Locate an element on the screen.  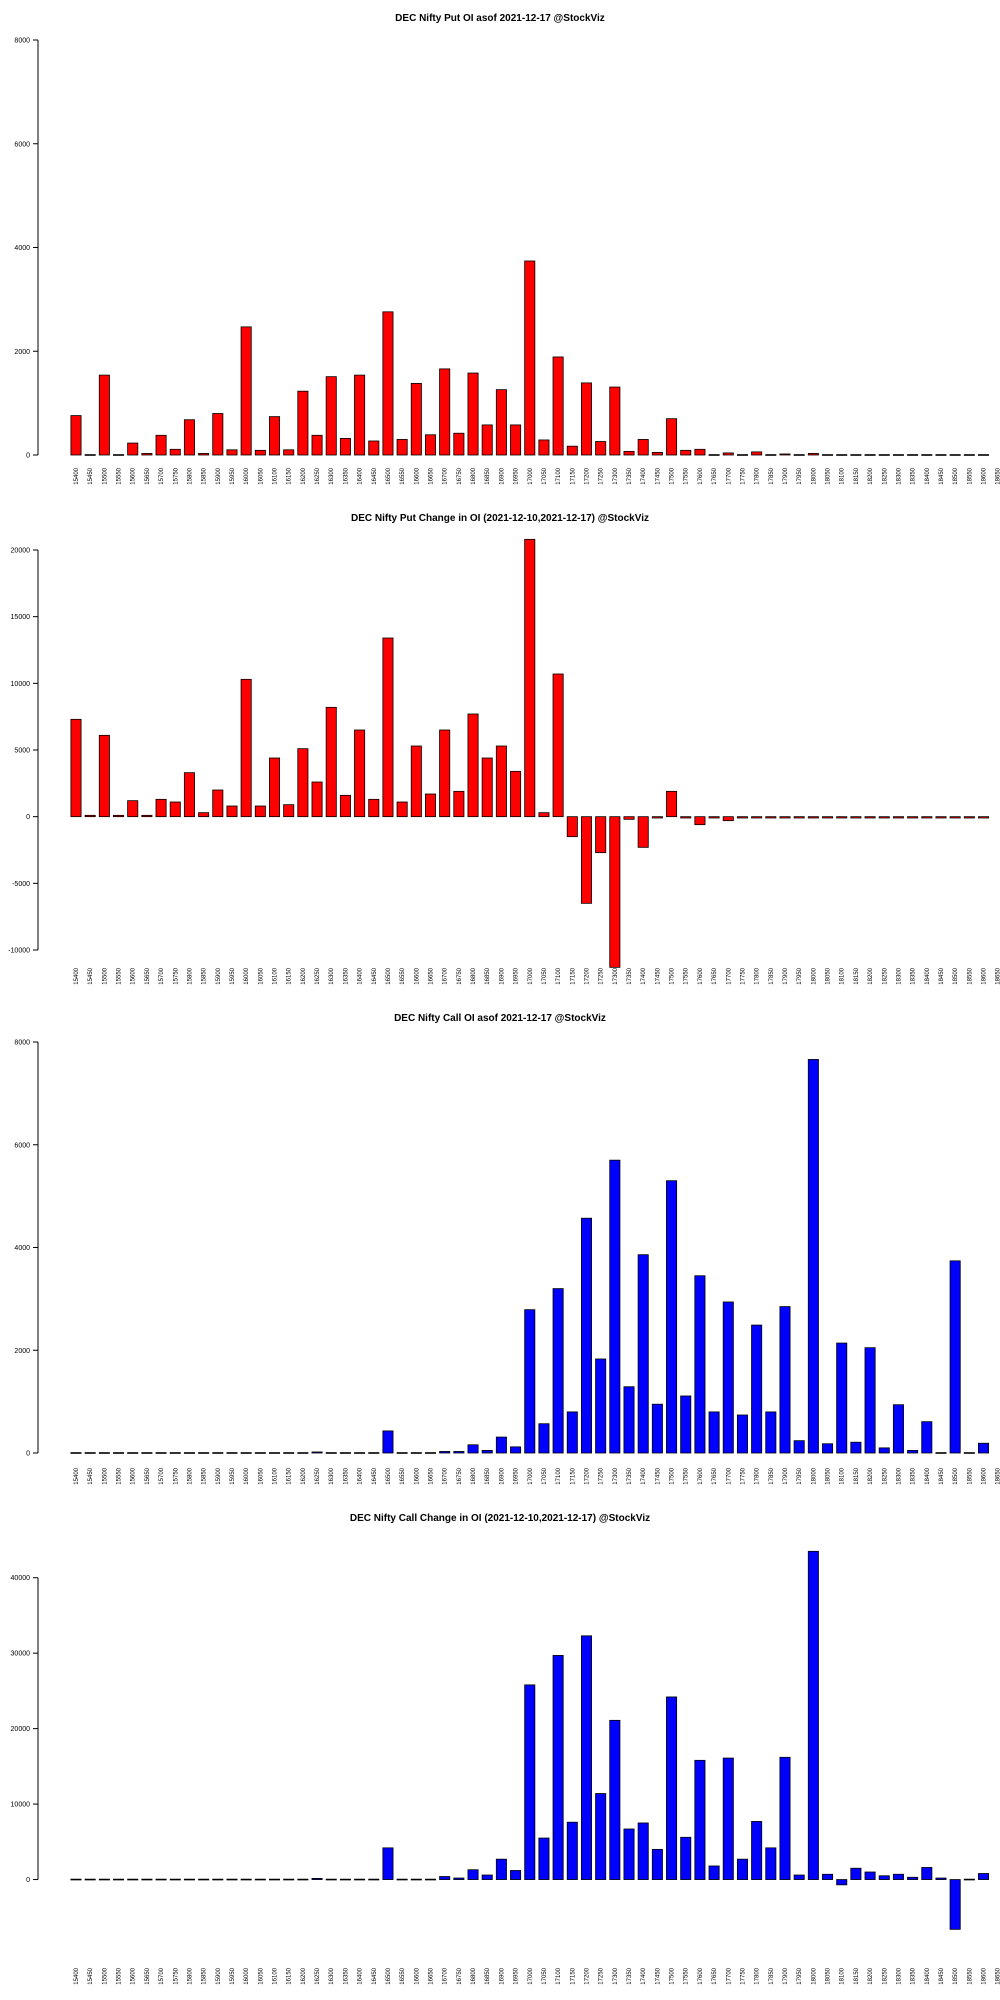
y-tick-label: 6000 is located at coordinates (22, 1145).